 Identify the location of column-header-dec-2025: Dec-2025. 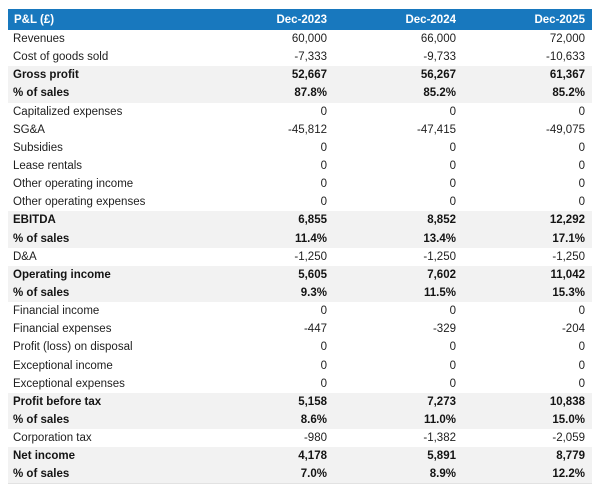
(559, 19).